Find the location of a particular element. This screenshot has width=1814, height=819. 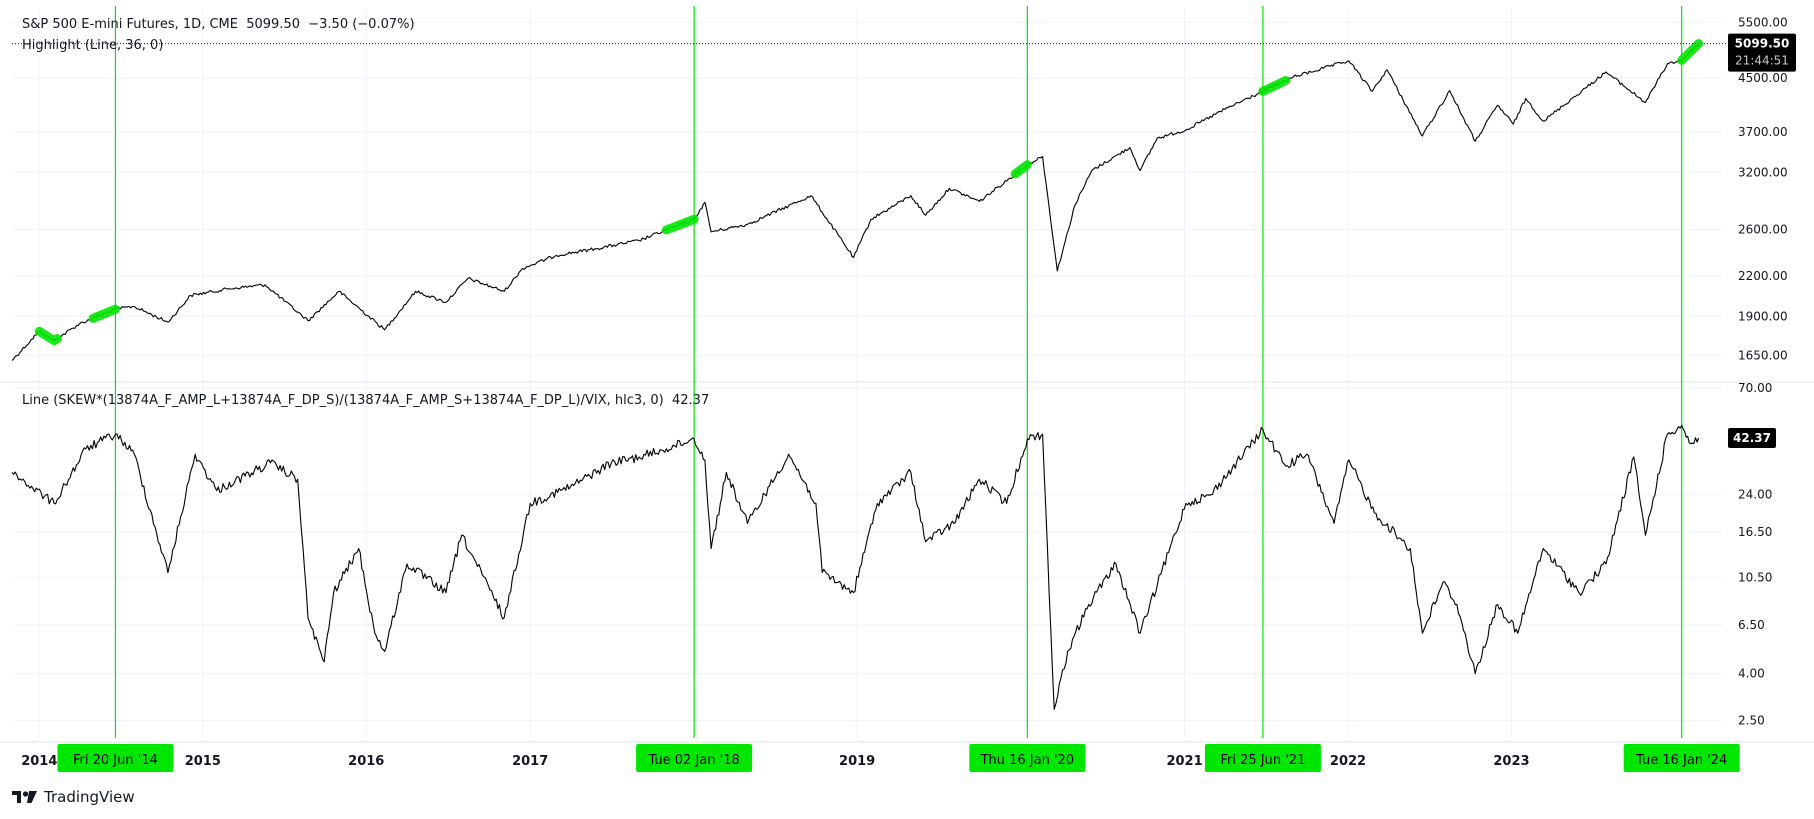

marker-date-label: Tue 16 Jan '24 is located at coordinates (1681, 760).